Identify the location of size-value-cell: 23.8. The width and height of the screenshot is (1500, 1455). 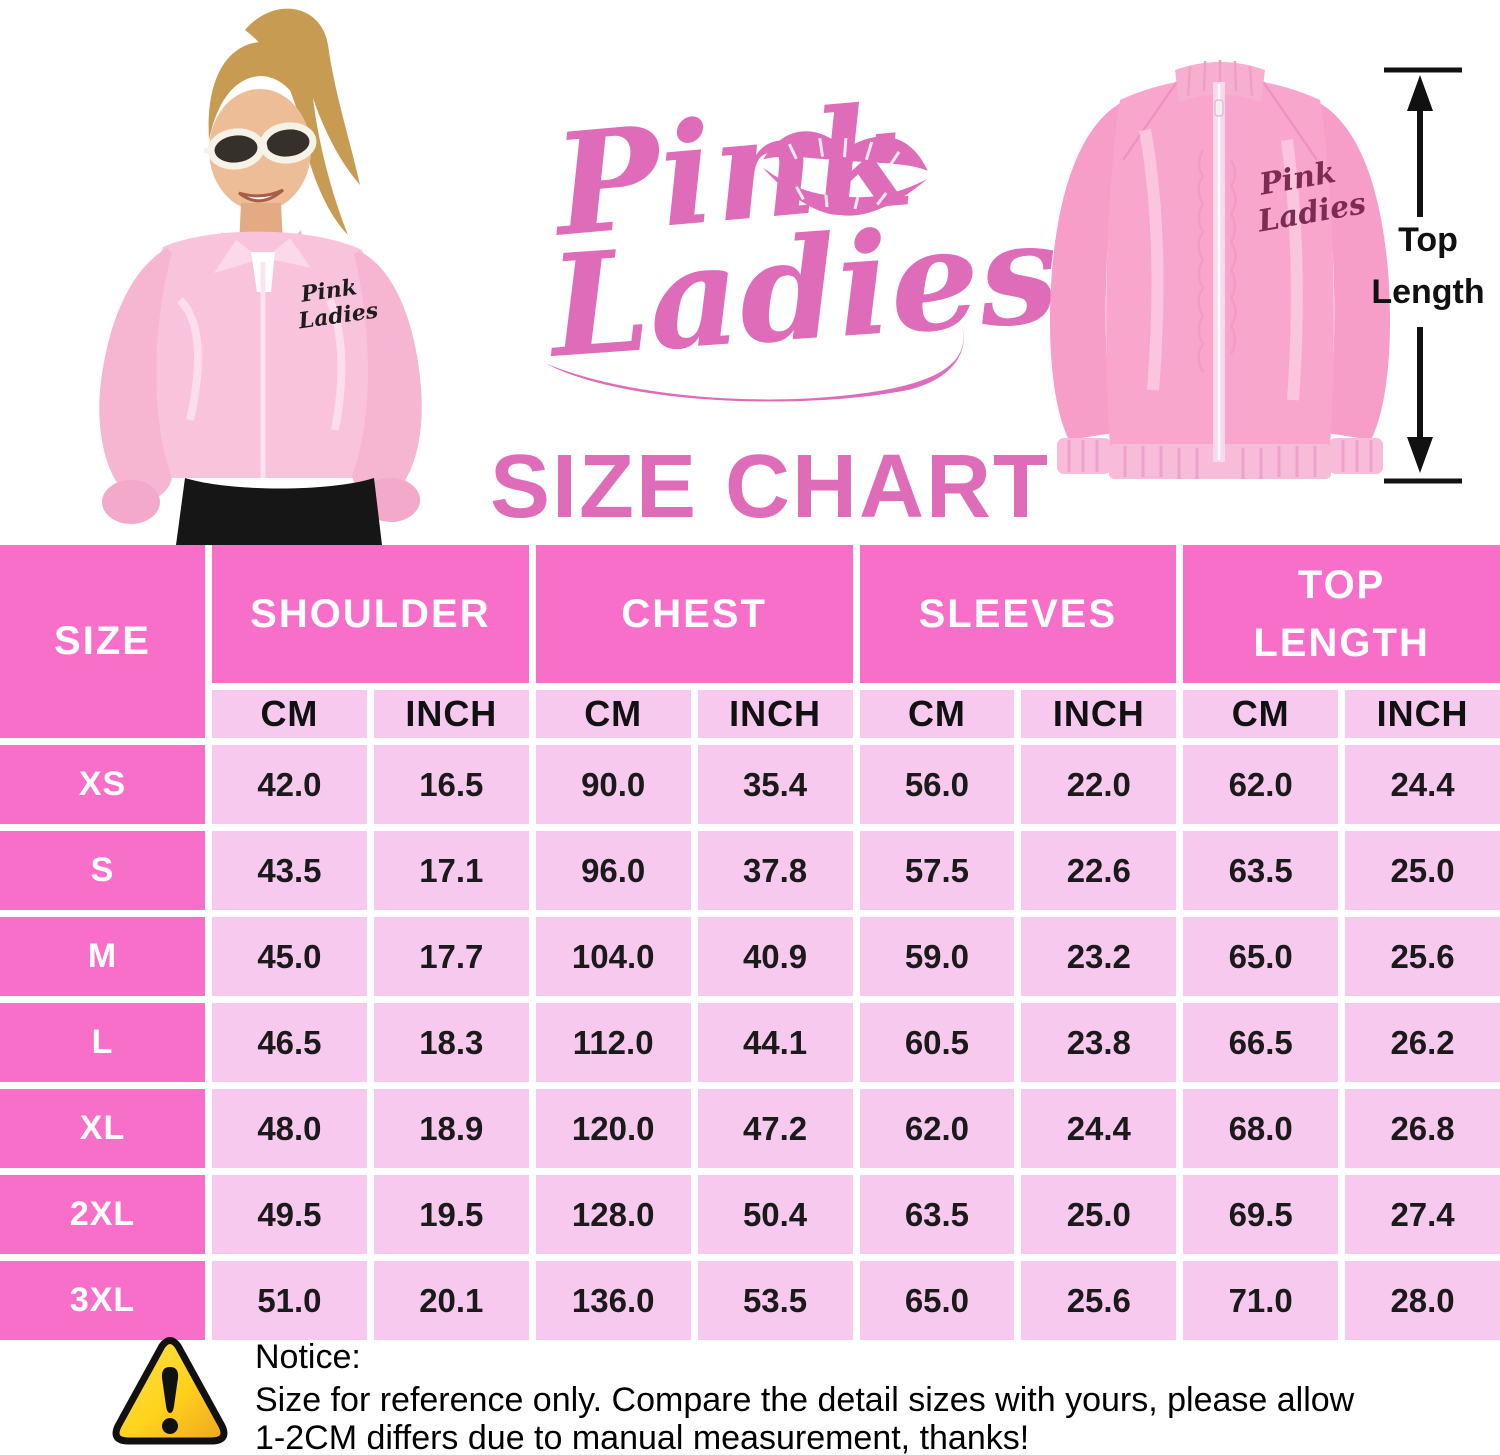
(1099, 1042).